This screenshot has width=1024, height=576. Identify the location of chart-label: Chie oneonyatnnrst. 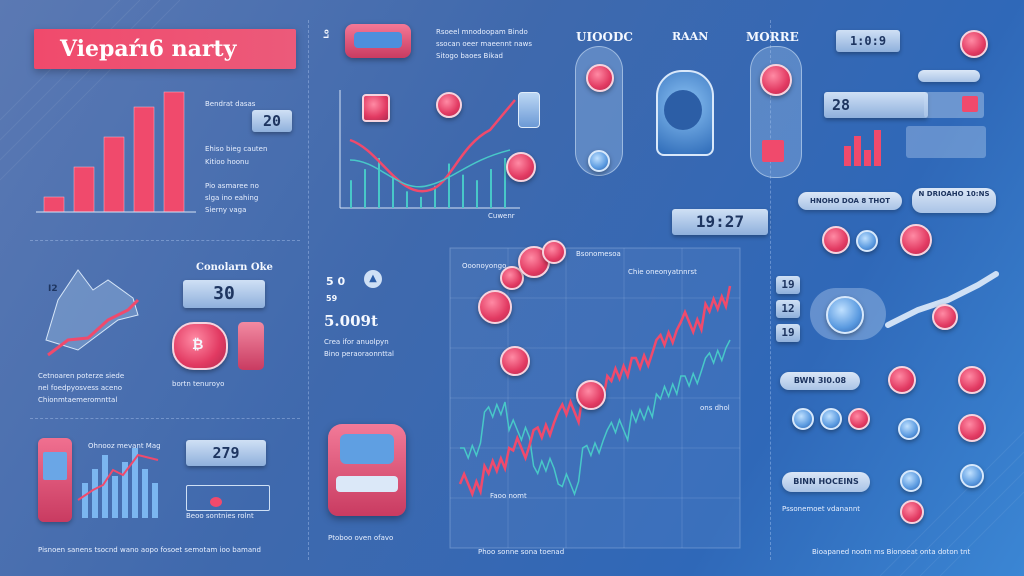
(662, 272).